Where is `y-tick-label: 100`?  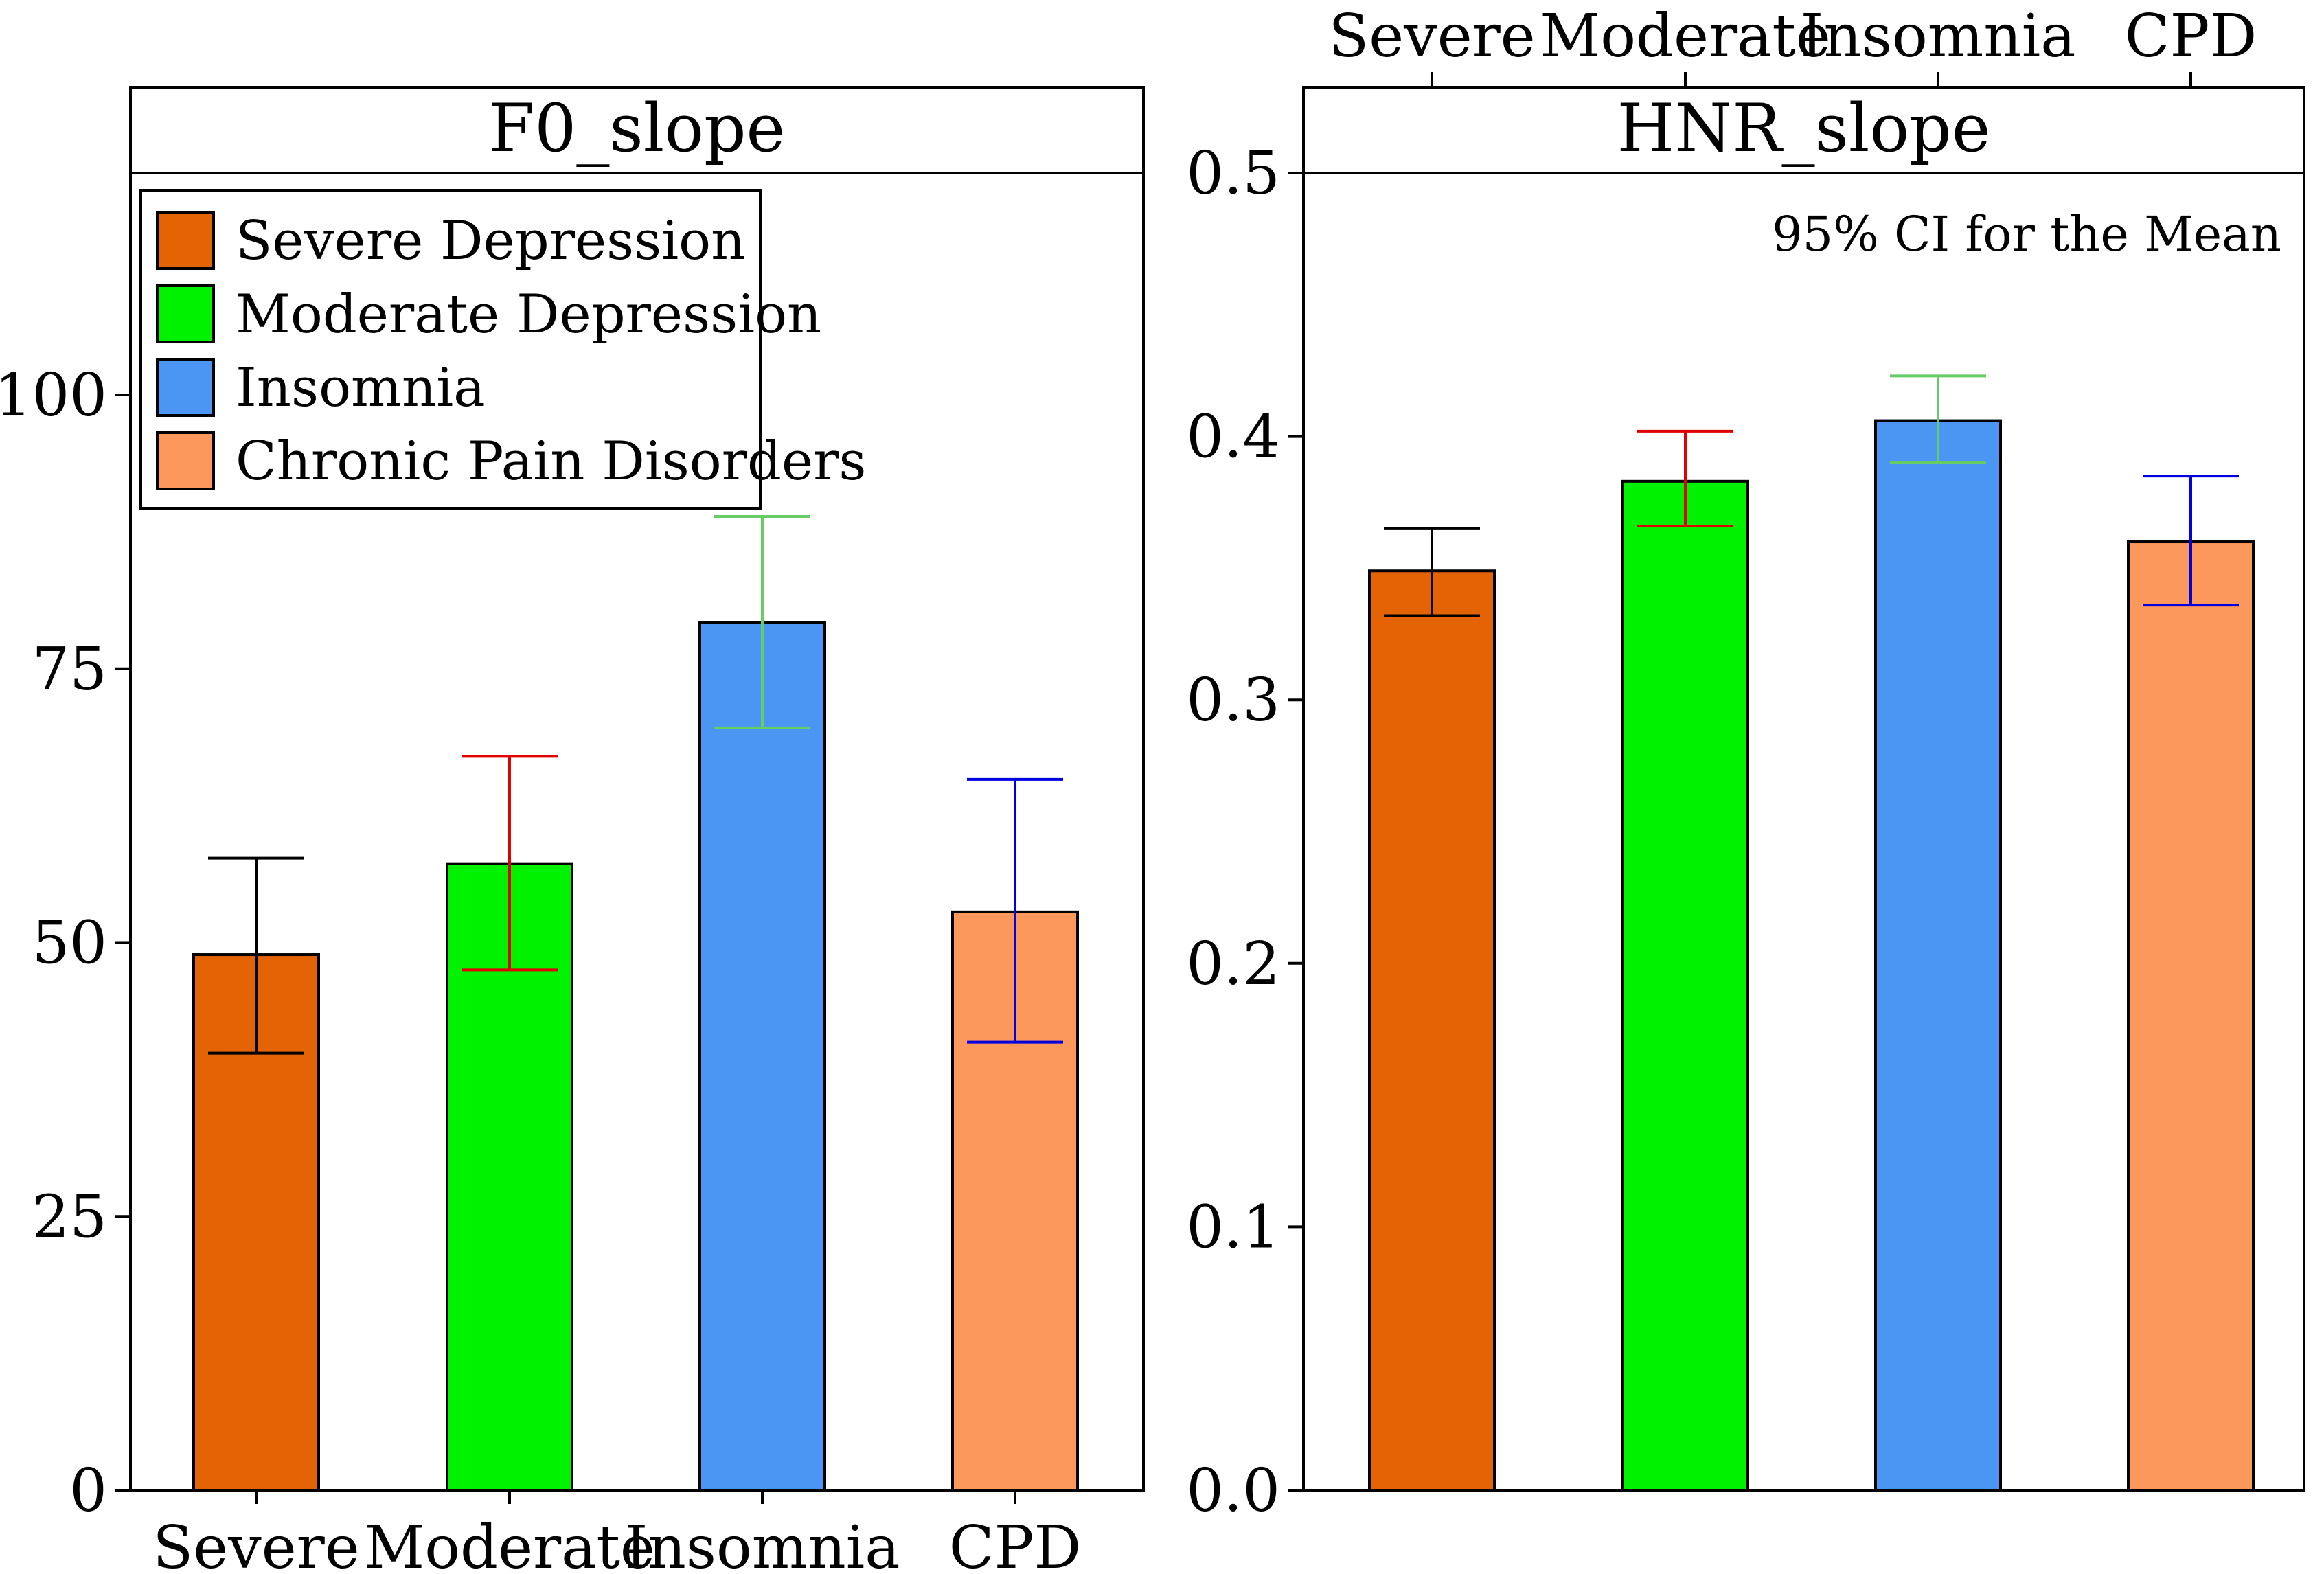
y-tick-label: 100 is located at coordinates (54, 395).